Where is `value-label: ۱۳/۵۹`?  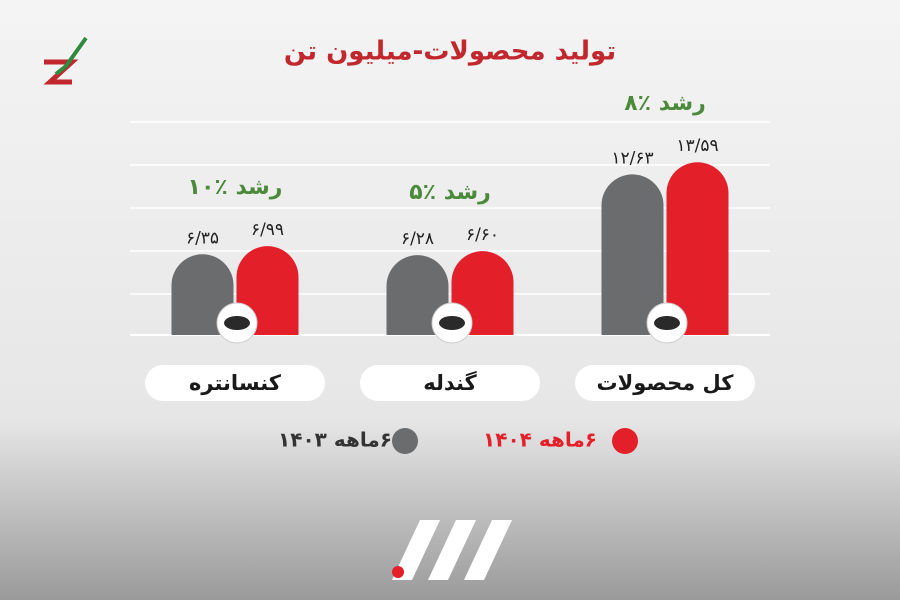
value-label: ۱۳/۵۹ is located at coordinates (697, 146).